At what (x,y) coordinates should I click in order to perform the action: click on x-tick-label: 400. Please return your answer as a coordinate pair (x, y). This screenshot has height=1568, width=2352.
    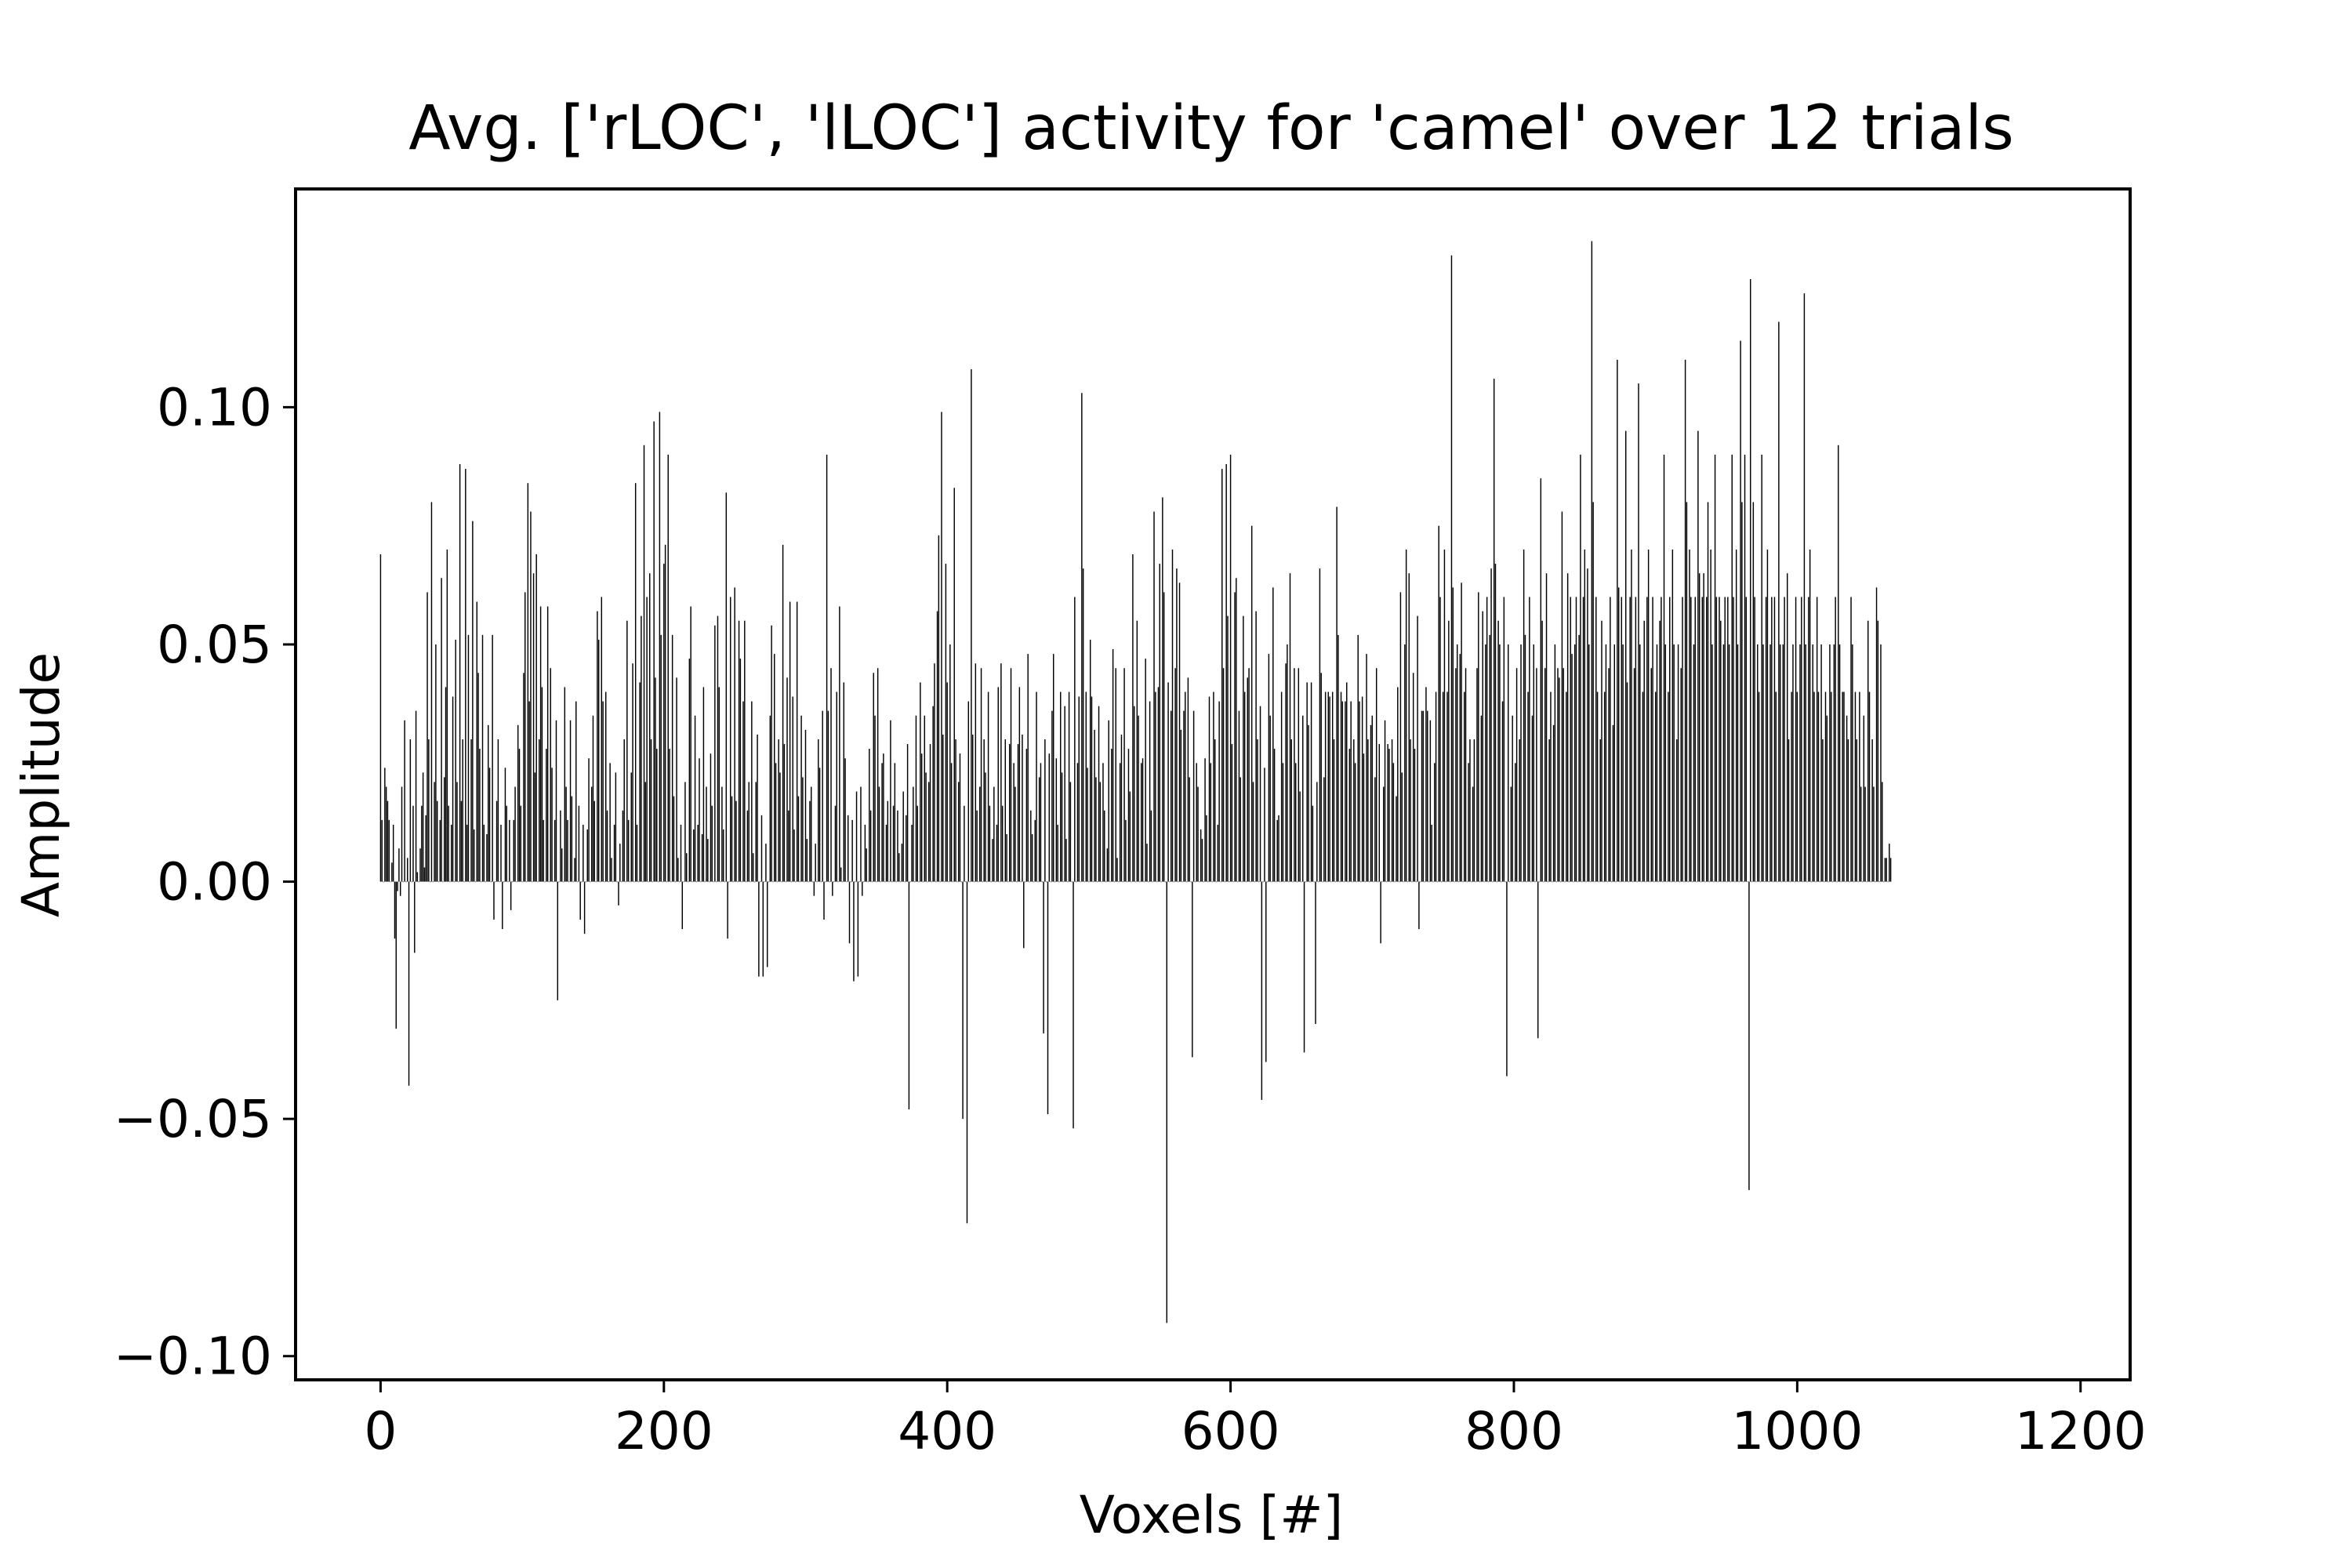
    Looking at the image, I should click on (947, 1431).